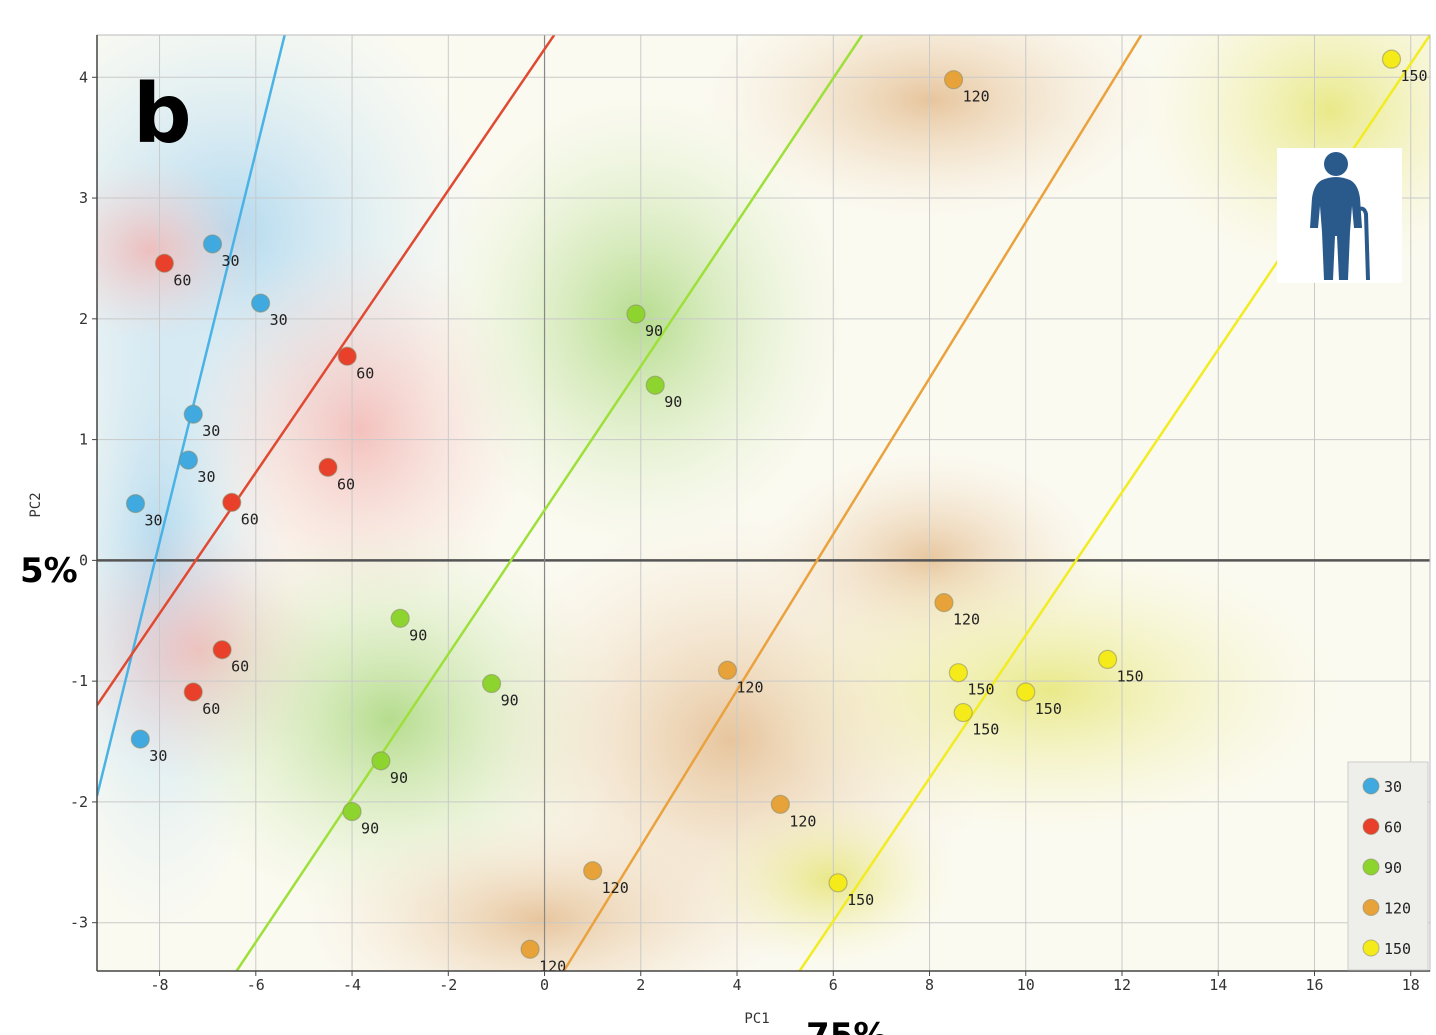 This screenshot has width=1436, height=1035. What do you see at coordinates (448, 985) in the screenshot?
I see `x-tick-label: -2` at bounding box center [448, 985].